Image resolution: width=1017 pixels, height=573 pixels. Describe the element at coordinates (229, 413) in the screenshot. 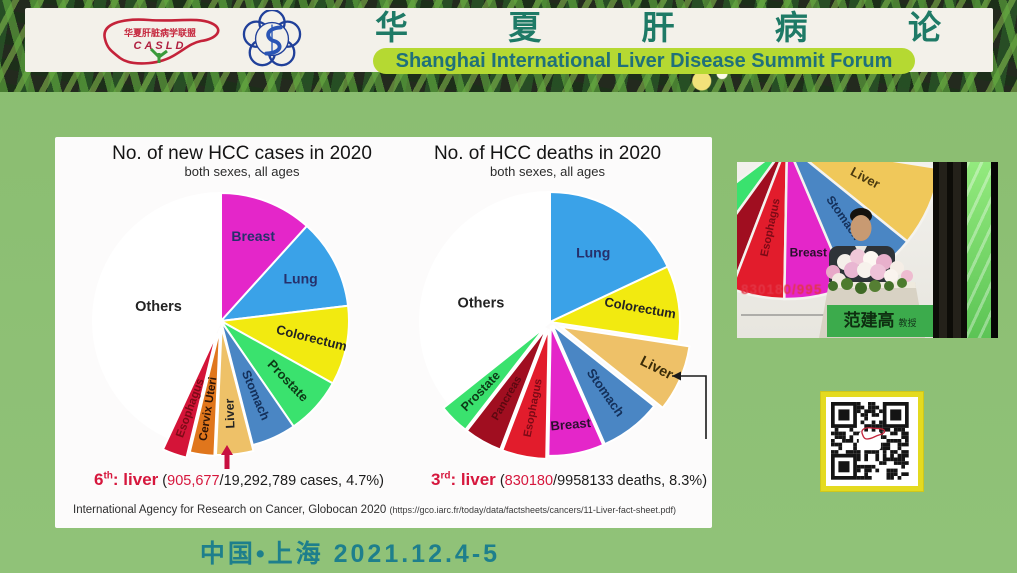

I see `svg-text: Liver` at that location.